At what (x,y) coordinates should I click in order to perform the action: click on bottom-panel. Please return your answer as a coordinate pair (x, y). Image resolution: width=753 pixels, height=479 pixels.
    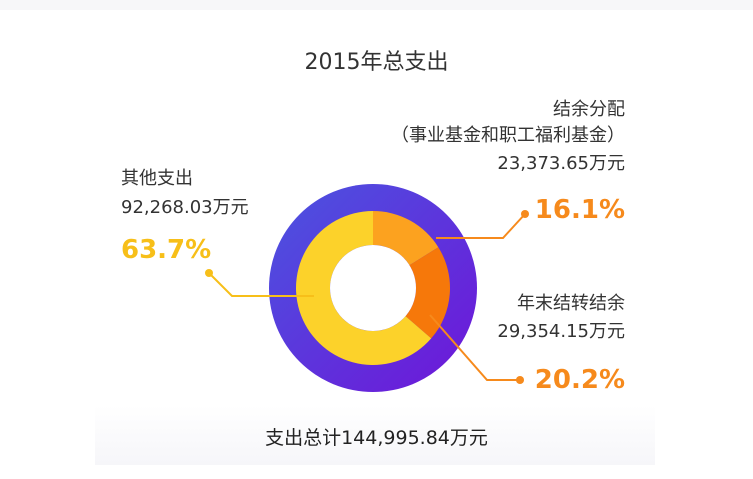
    Looking at the image, I should click on (375, 435).